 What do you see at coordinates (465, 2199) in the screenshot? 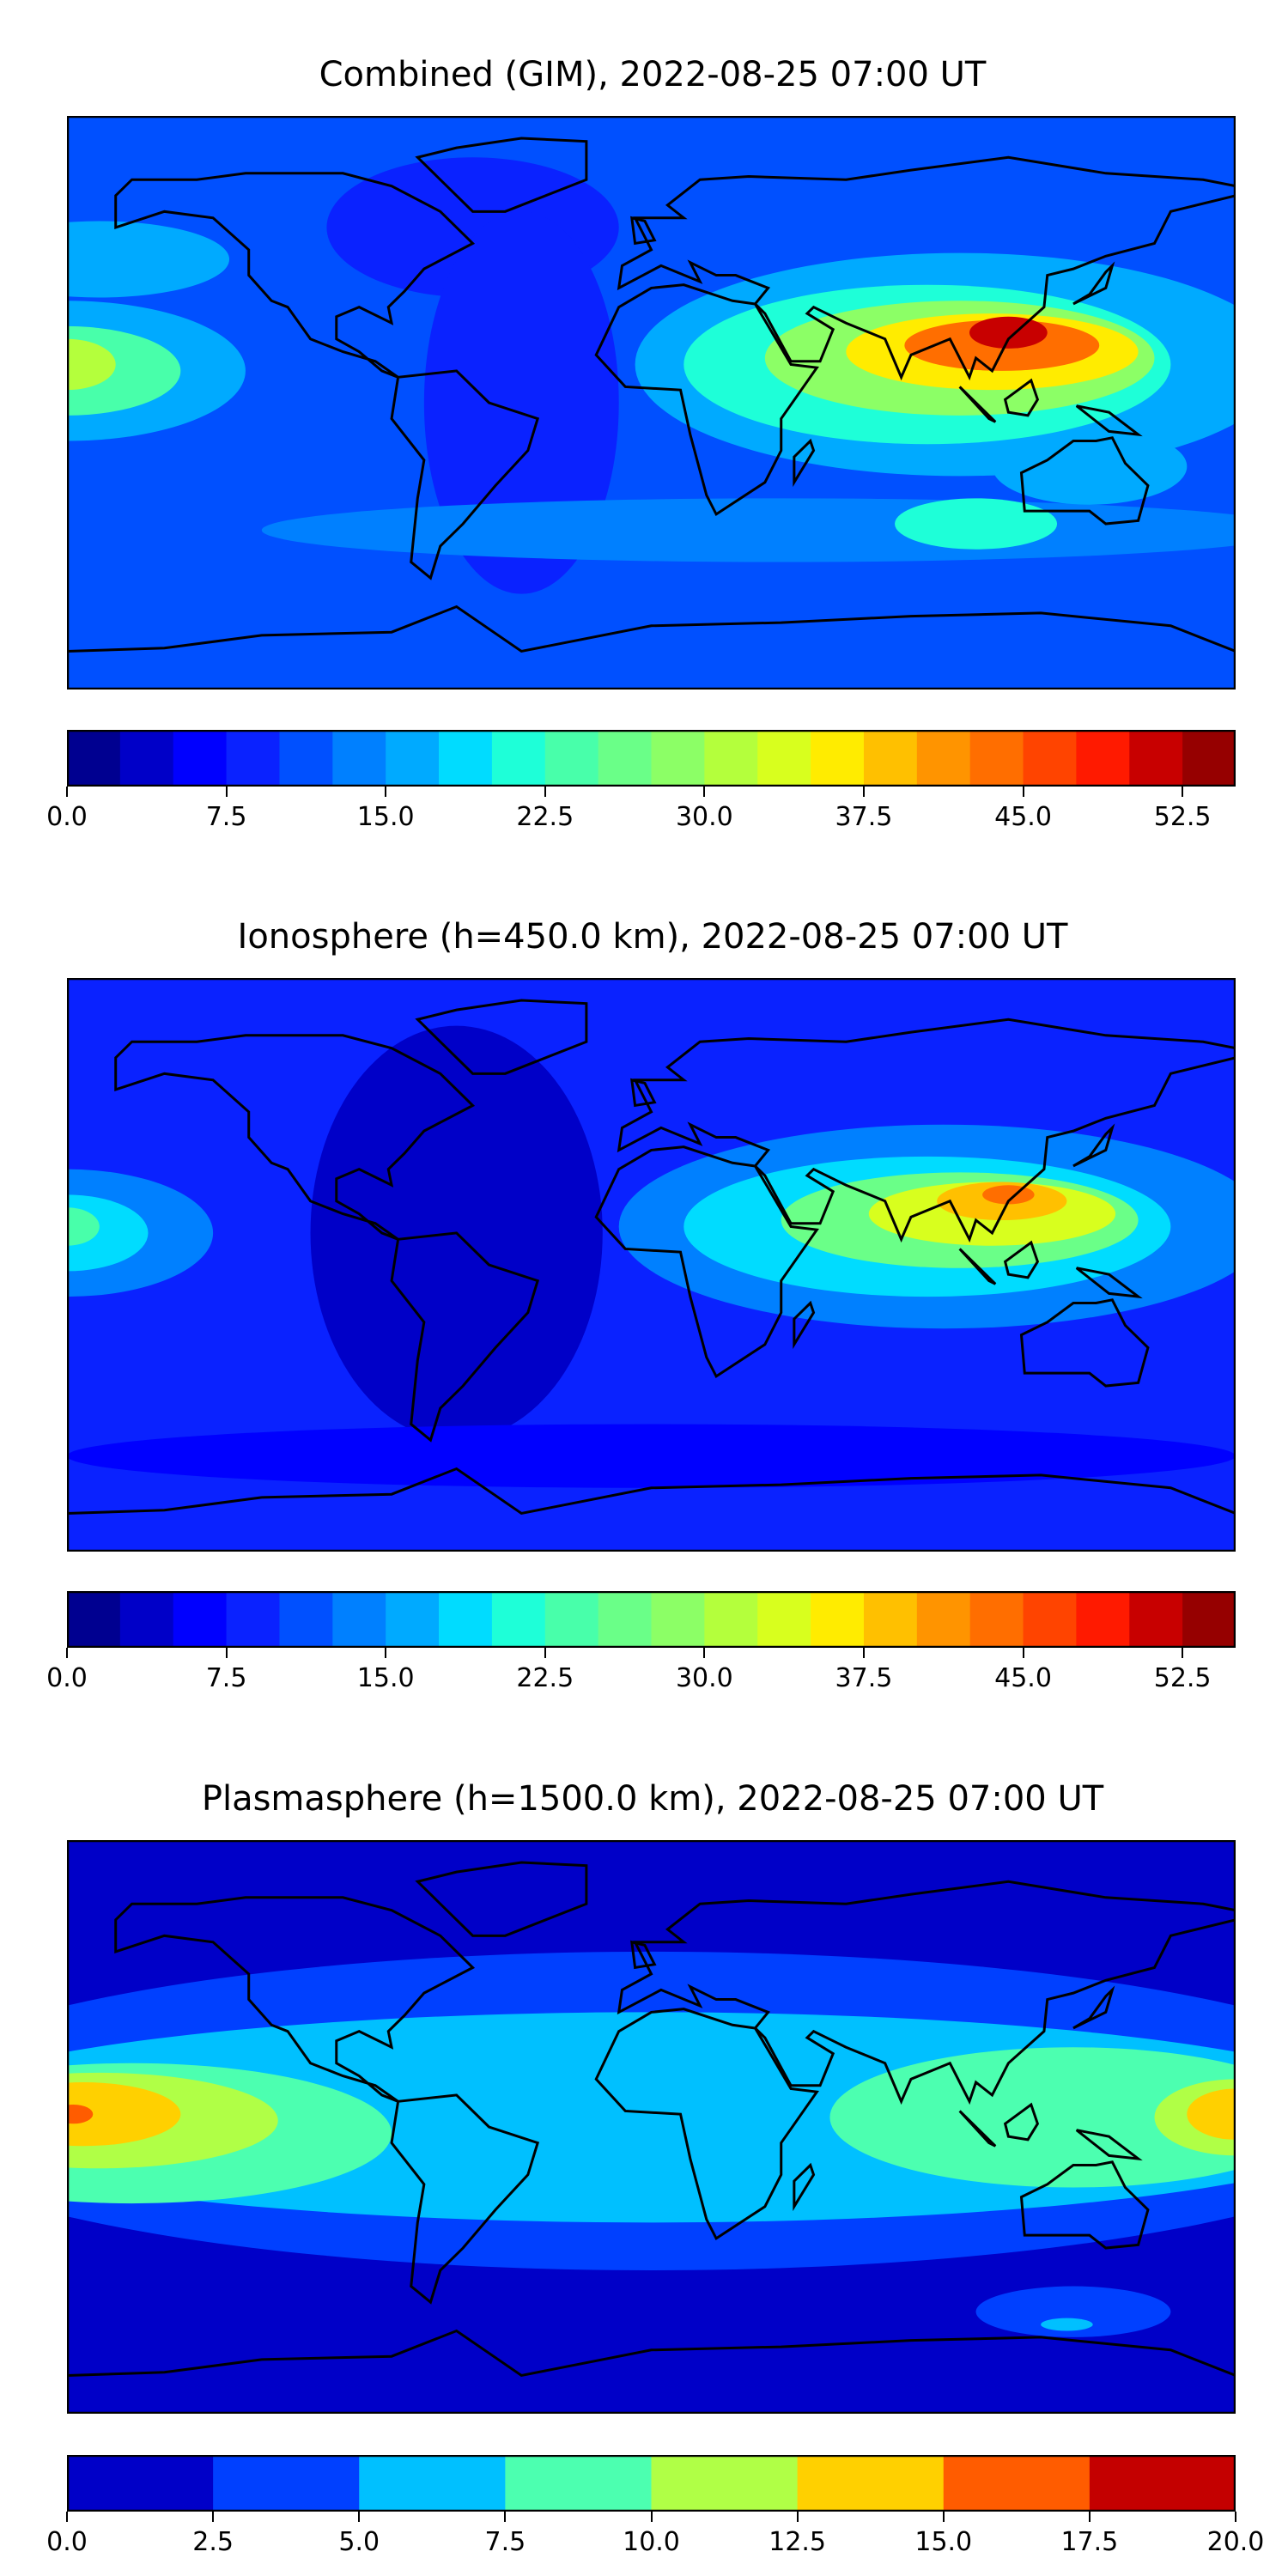
I see `coastline-south-america` at bounding box center [465, 2199].